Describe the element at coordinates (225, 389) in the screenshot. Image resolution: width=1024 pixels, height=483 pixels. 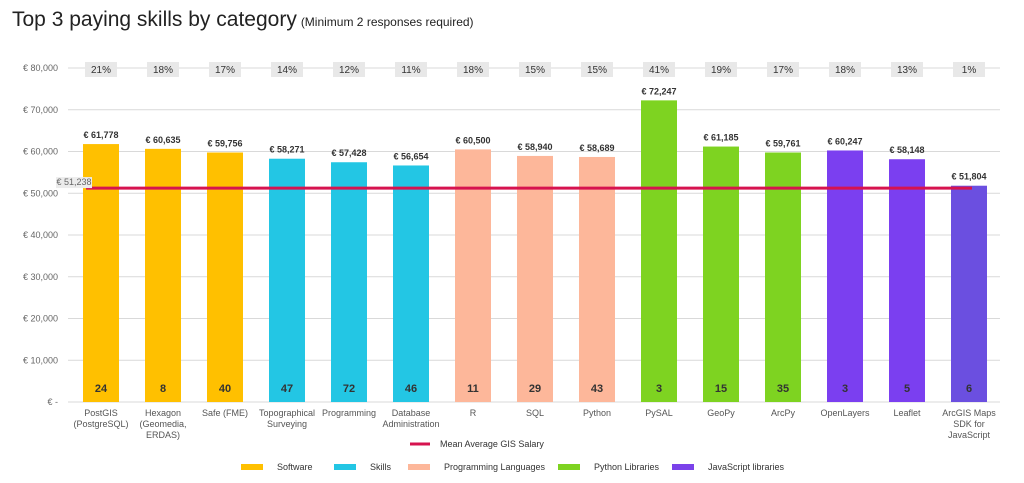
I see `response-count-label: 40` at that location.